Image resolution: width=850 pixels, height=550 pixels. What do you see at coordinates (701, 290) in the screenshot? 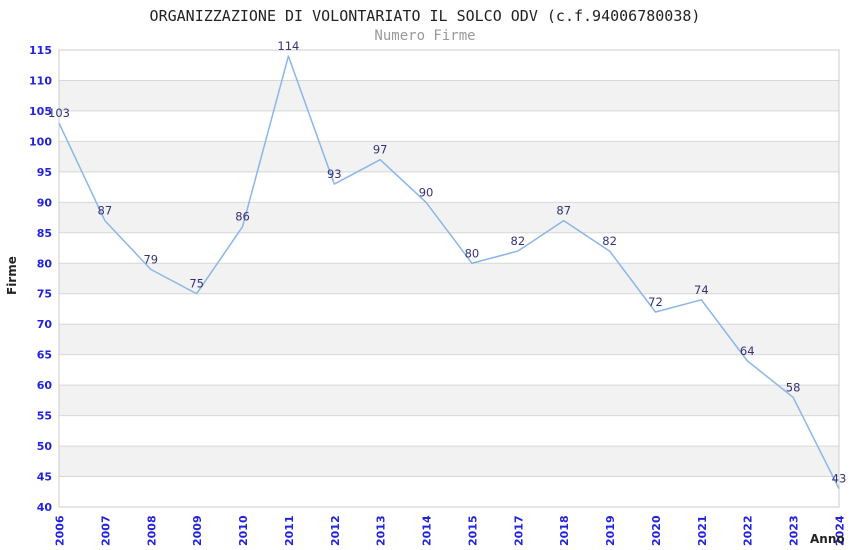
I see `data-point-label: 74` at bounding box center [701, 290].